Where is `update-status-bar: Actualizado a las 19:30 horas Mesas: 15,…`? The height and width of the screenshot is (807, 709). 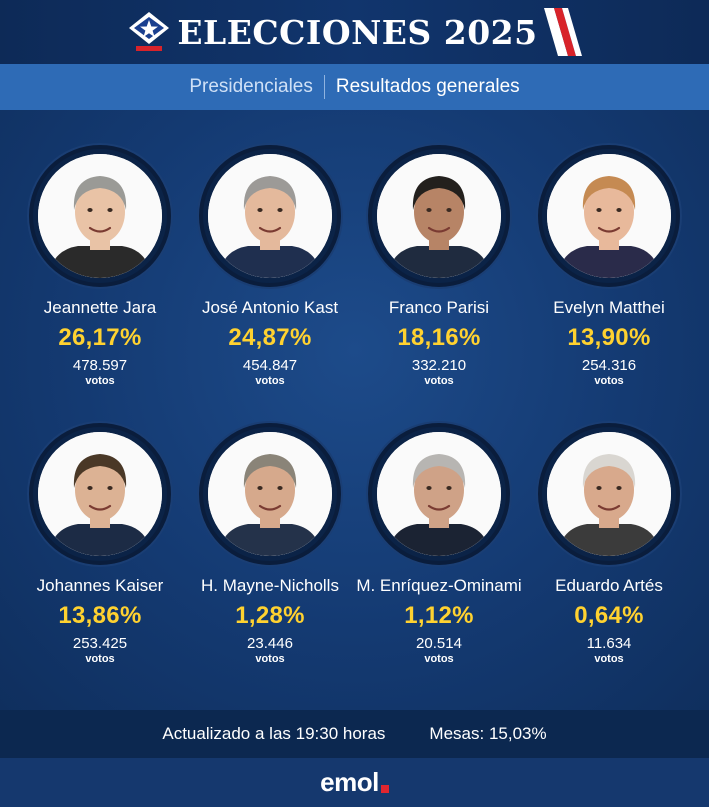
update-status-bar: Actualizado a las 19:30 horas Mesas: 15,… is located at coordinates (354, 734).